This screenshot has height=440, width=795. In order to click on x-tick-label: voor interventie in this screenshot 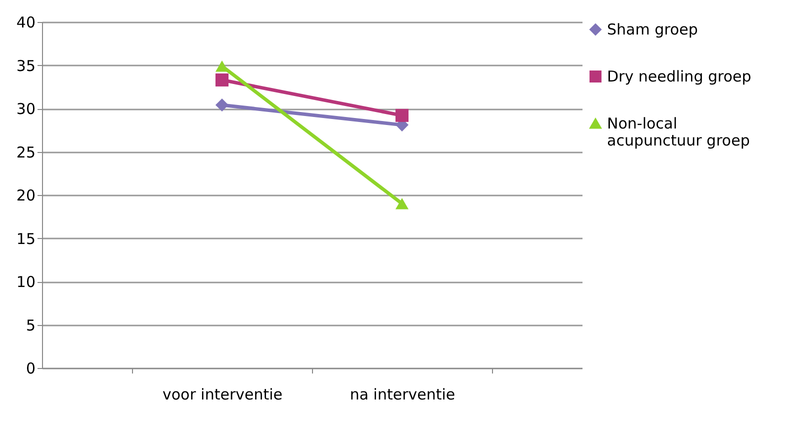, I will do `click(222, 395)`.